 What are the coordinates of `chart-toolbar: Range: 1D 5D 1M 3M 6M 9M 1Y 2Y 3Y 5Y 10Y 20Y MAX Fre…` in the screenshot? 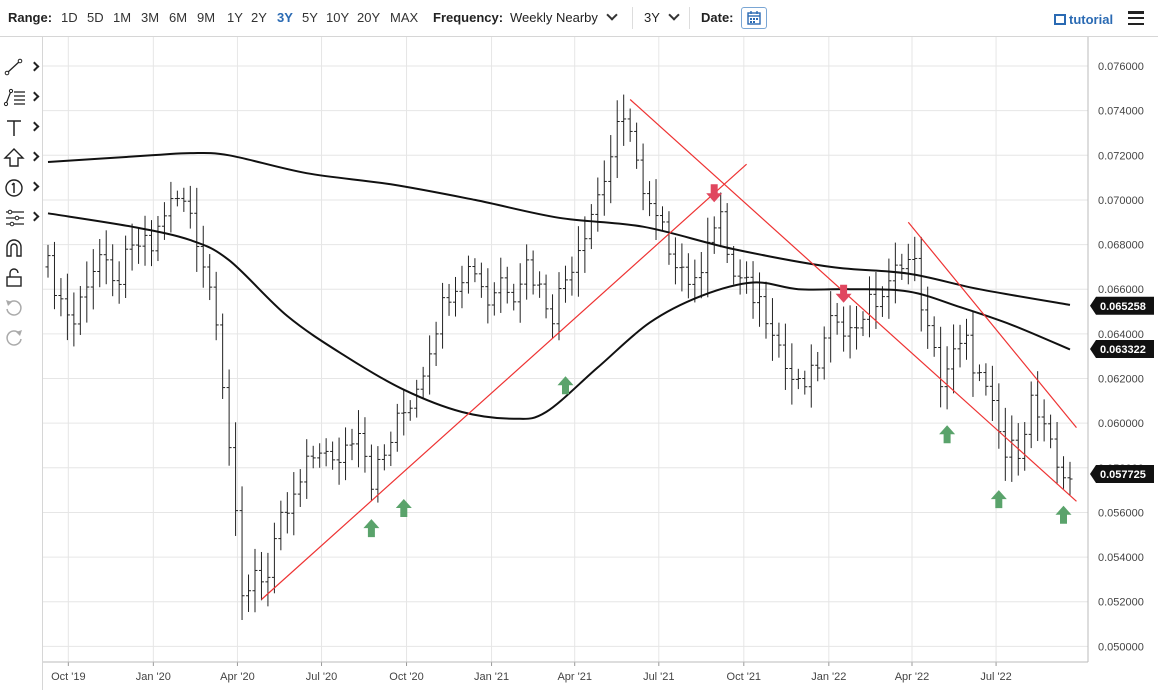 It's located at (579, 18).